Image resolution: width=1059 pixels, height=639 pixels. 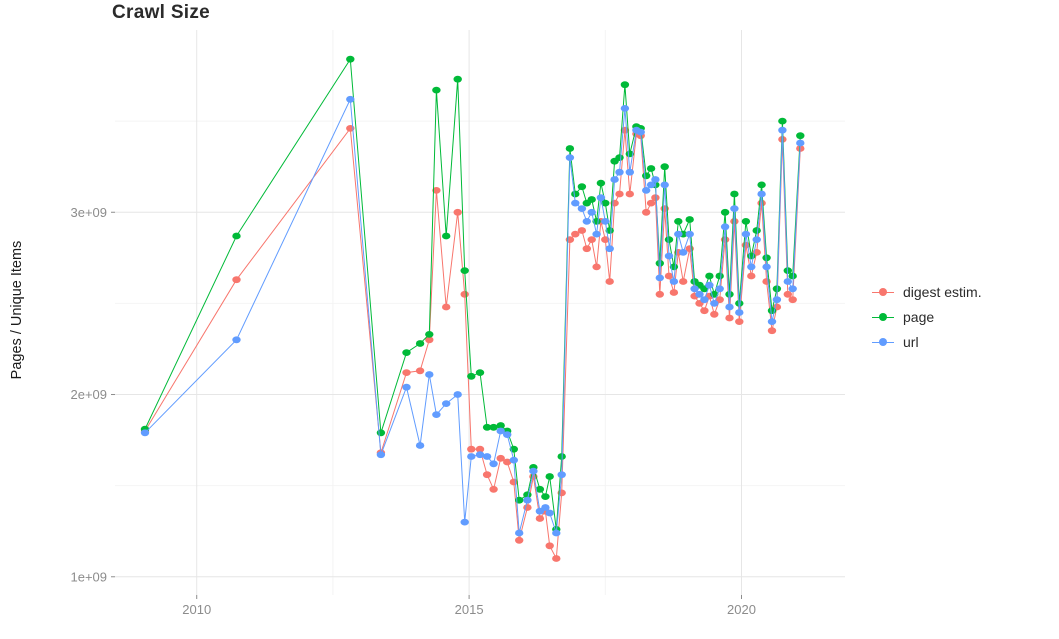 I want to click on y-tick-label: 2e+09, so click(x=88, y=394).